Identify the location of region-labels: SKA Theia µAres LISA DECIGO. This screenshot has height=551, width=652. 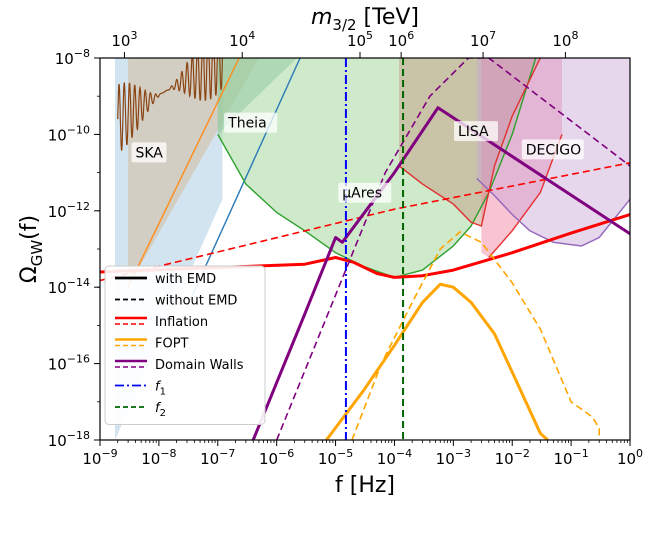
(357, 157).